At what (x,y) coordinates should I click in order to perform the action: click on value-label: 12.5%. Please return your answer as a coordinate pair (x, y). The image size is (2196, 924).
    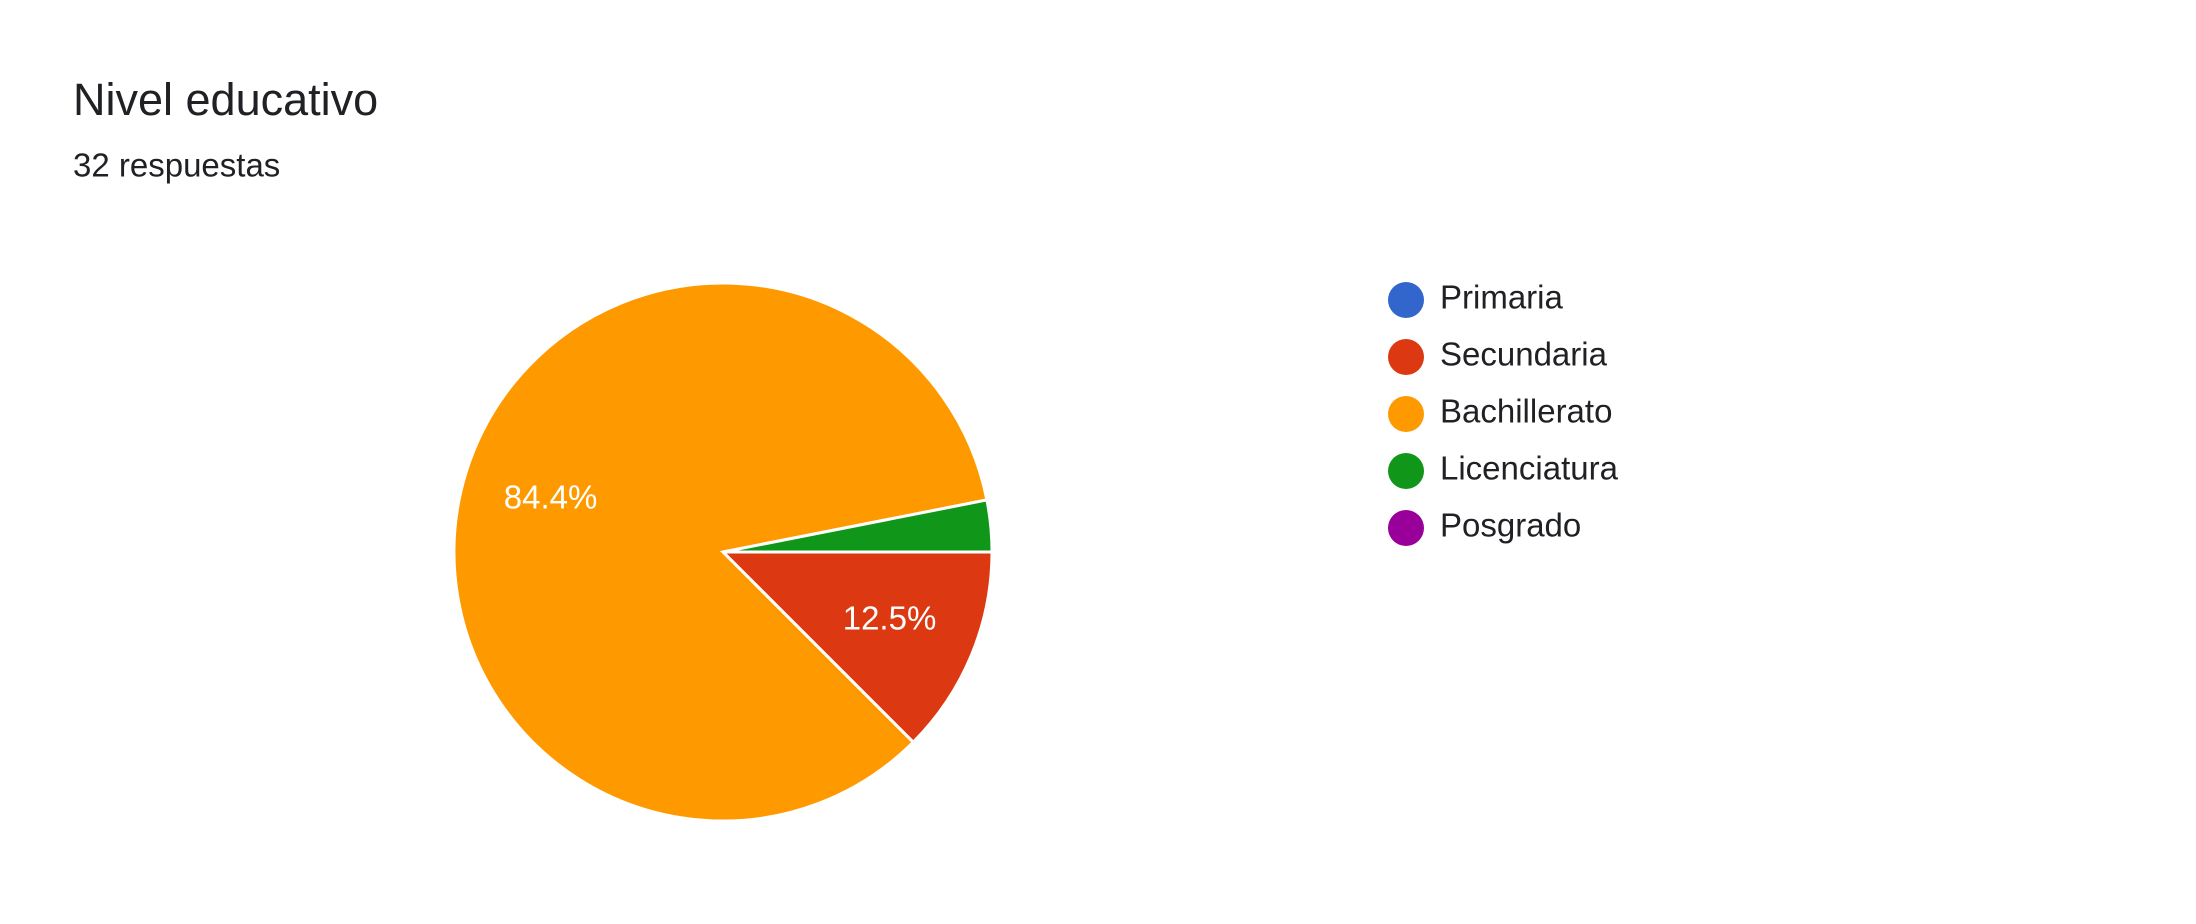
    Looking at the image, I should click on (890, 618).